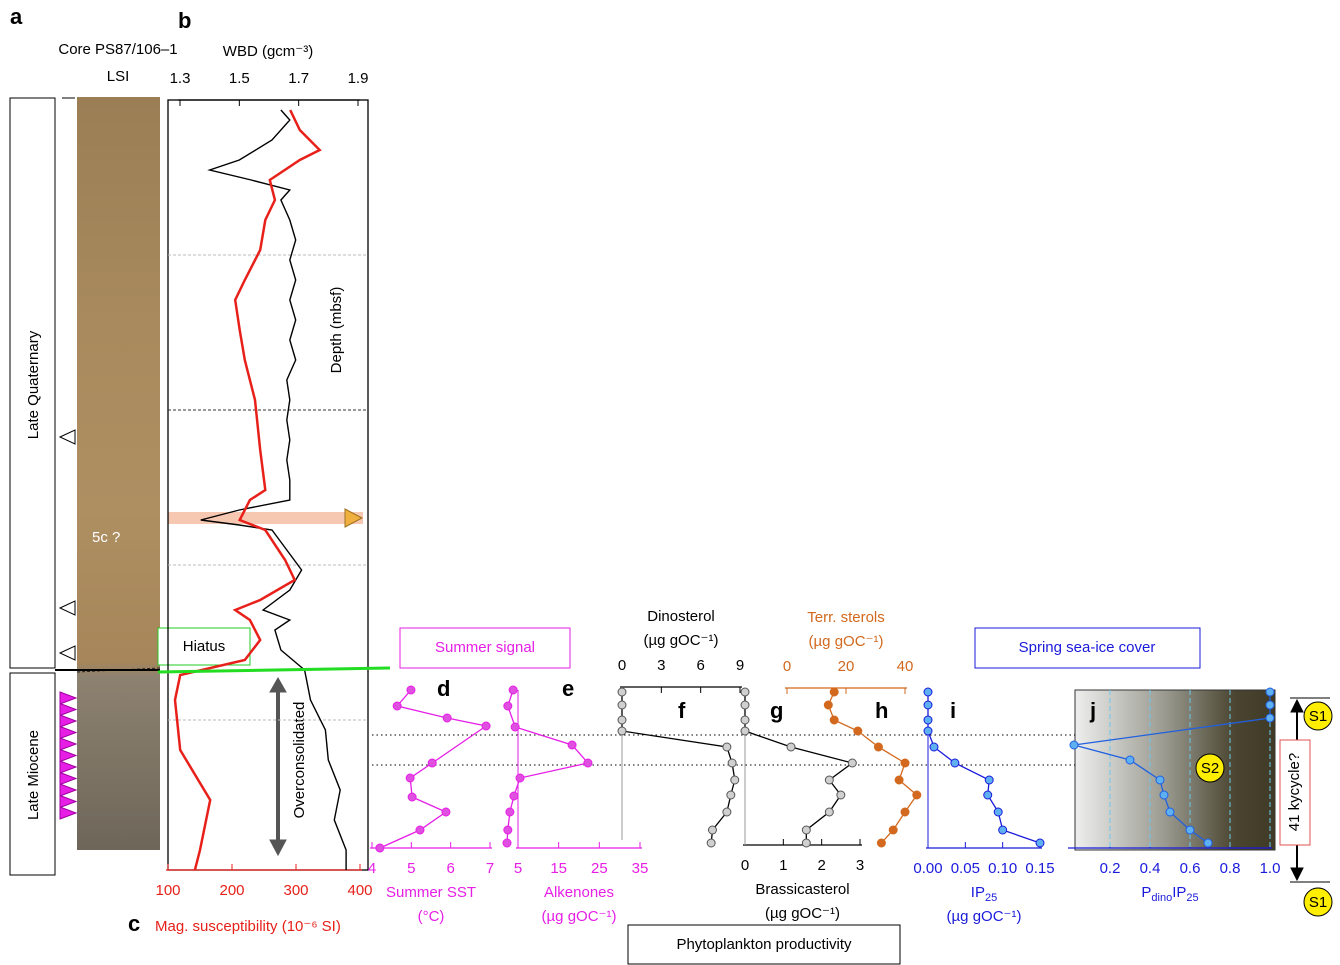  Describe the element at coordinates (681, 616) in the screenshot. I see `axis-label: Dinosterol` at that location.